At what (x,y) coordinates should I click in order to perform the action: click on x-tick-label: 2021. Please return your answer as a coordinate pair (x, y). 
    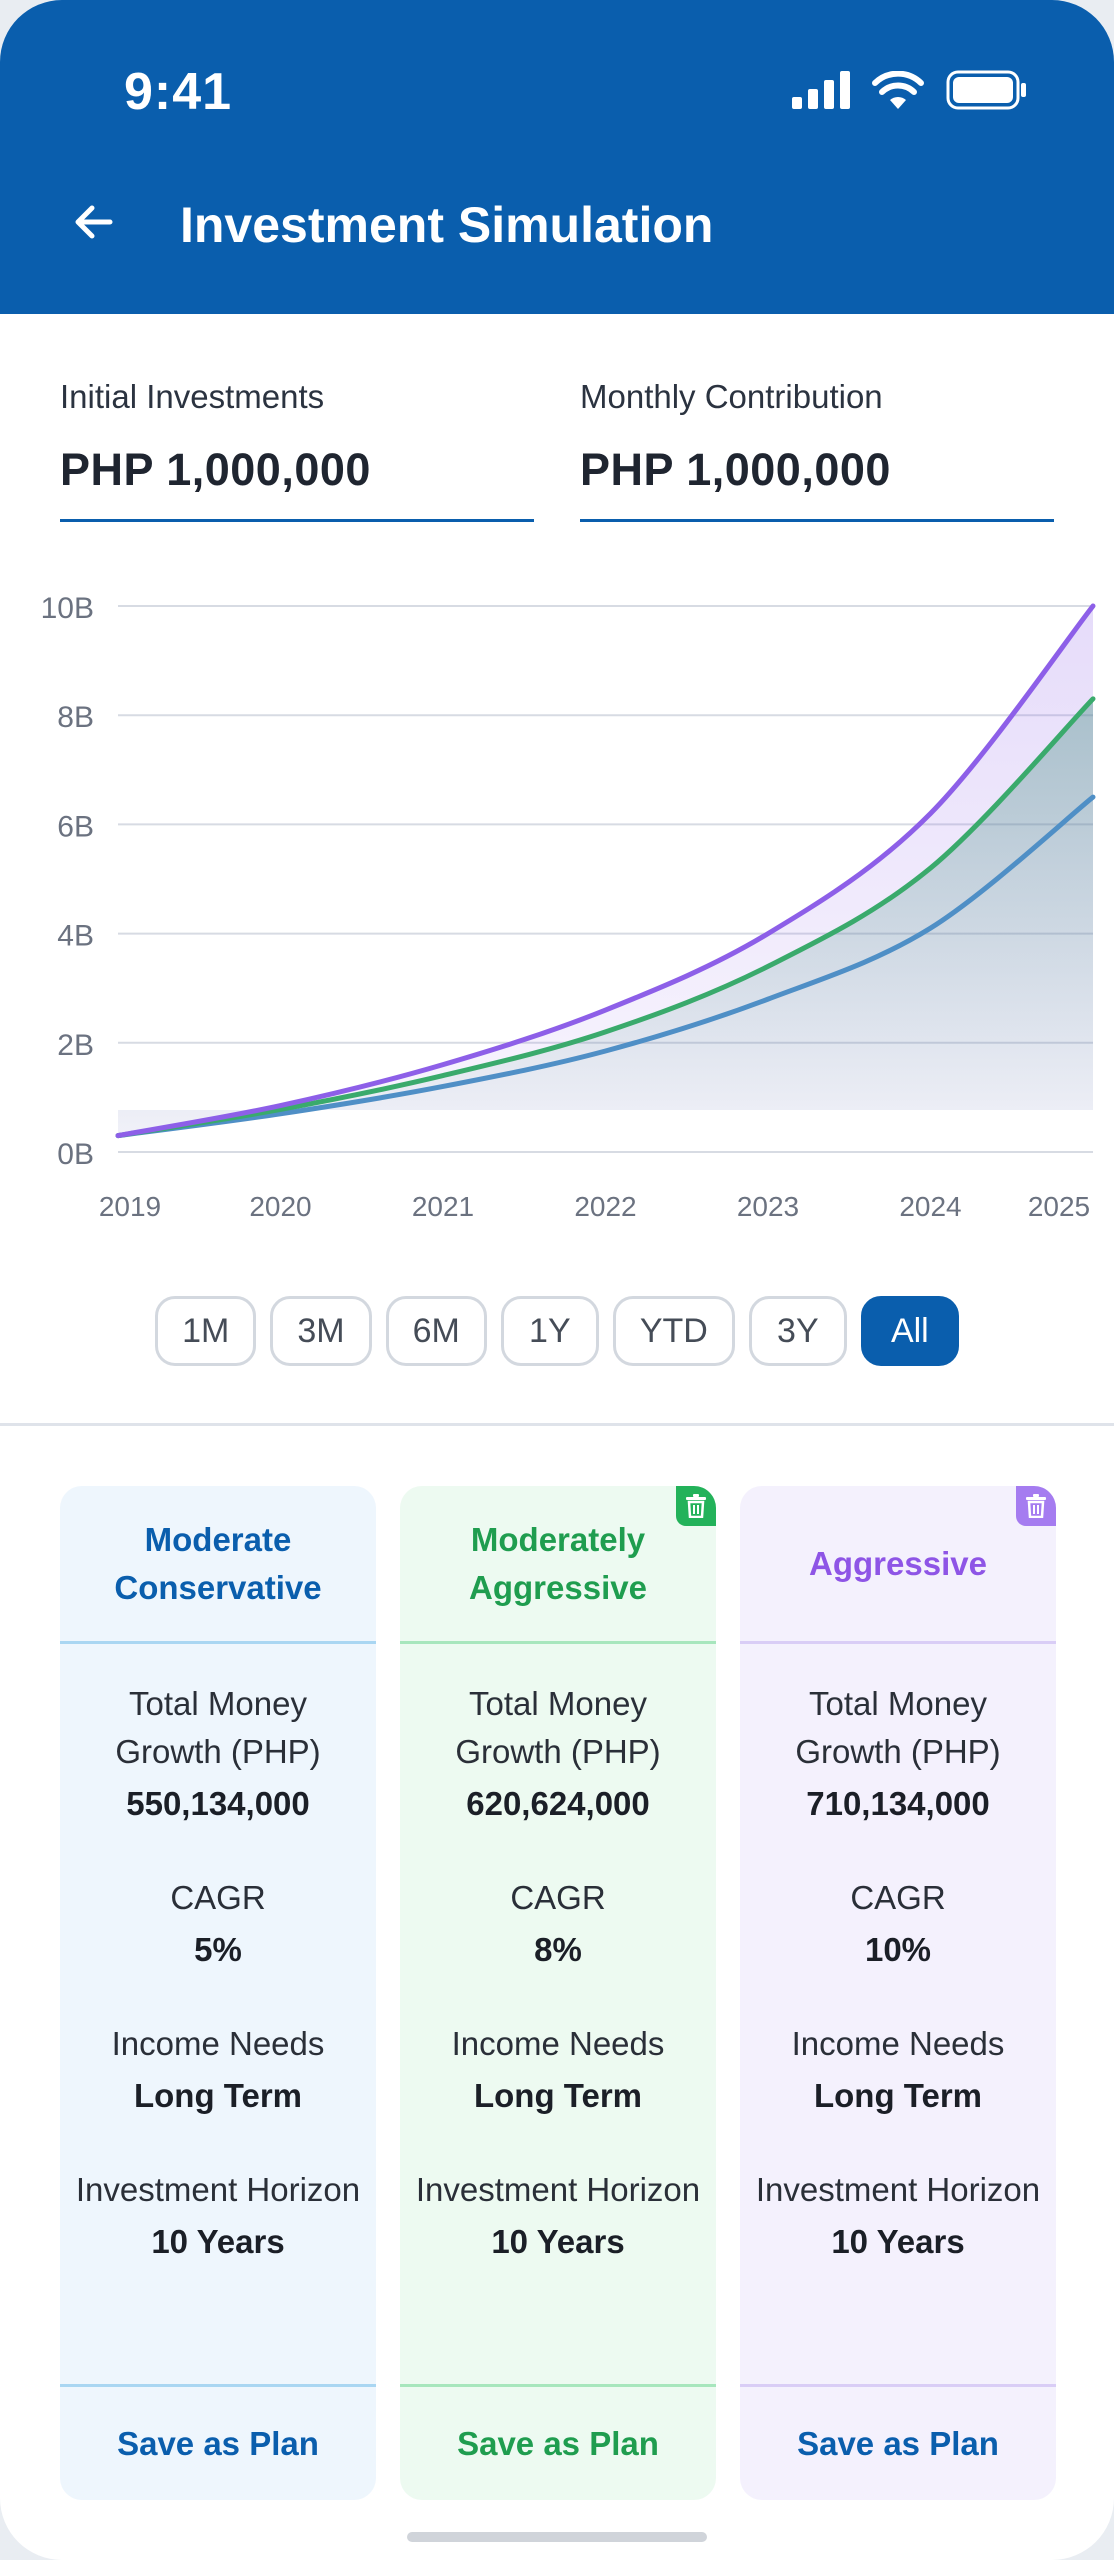
    Looking at the image, I should click on (443, 1206).